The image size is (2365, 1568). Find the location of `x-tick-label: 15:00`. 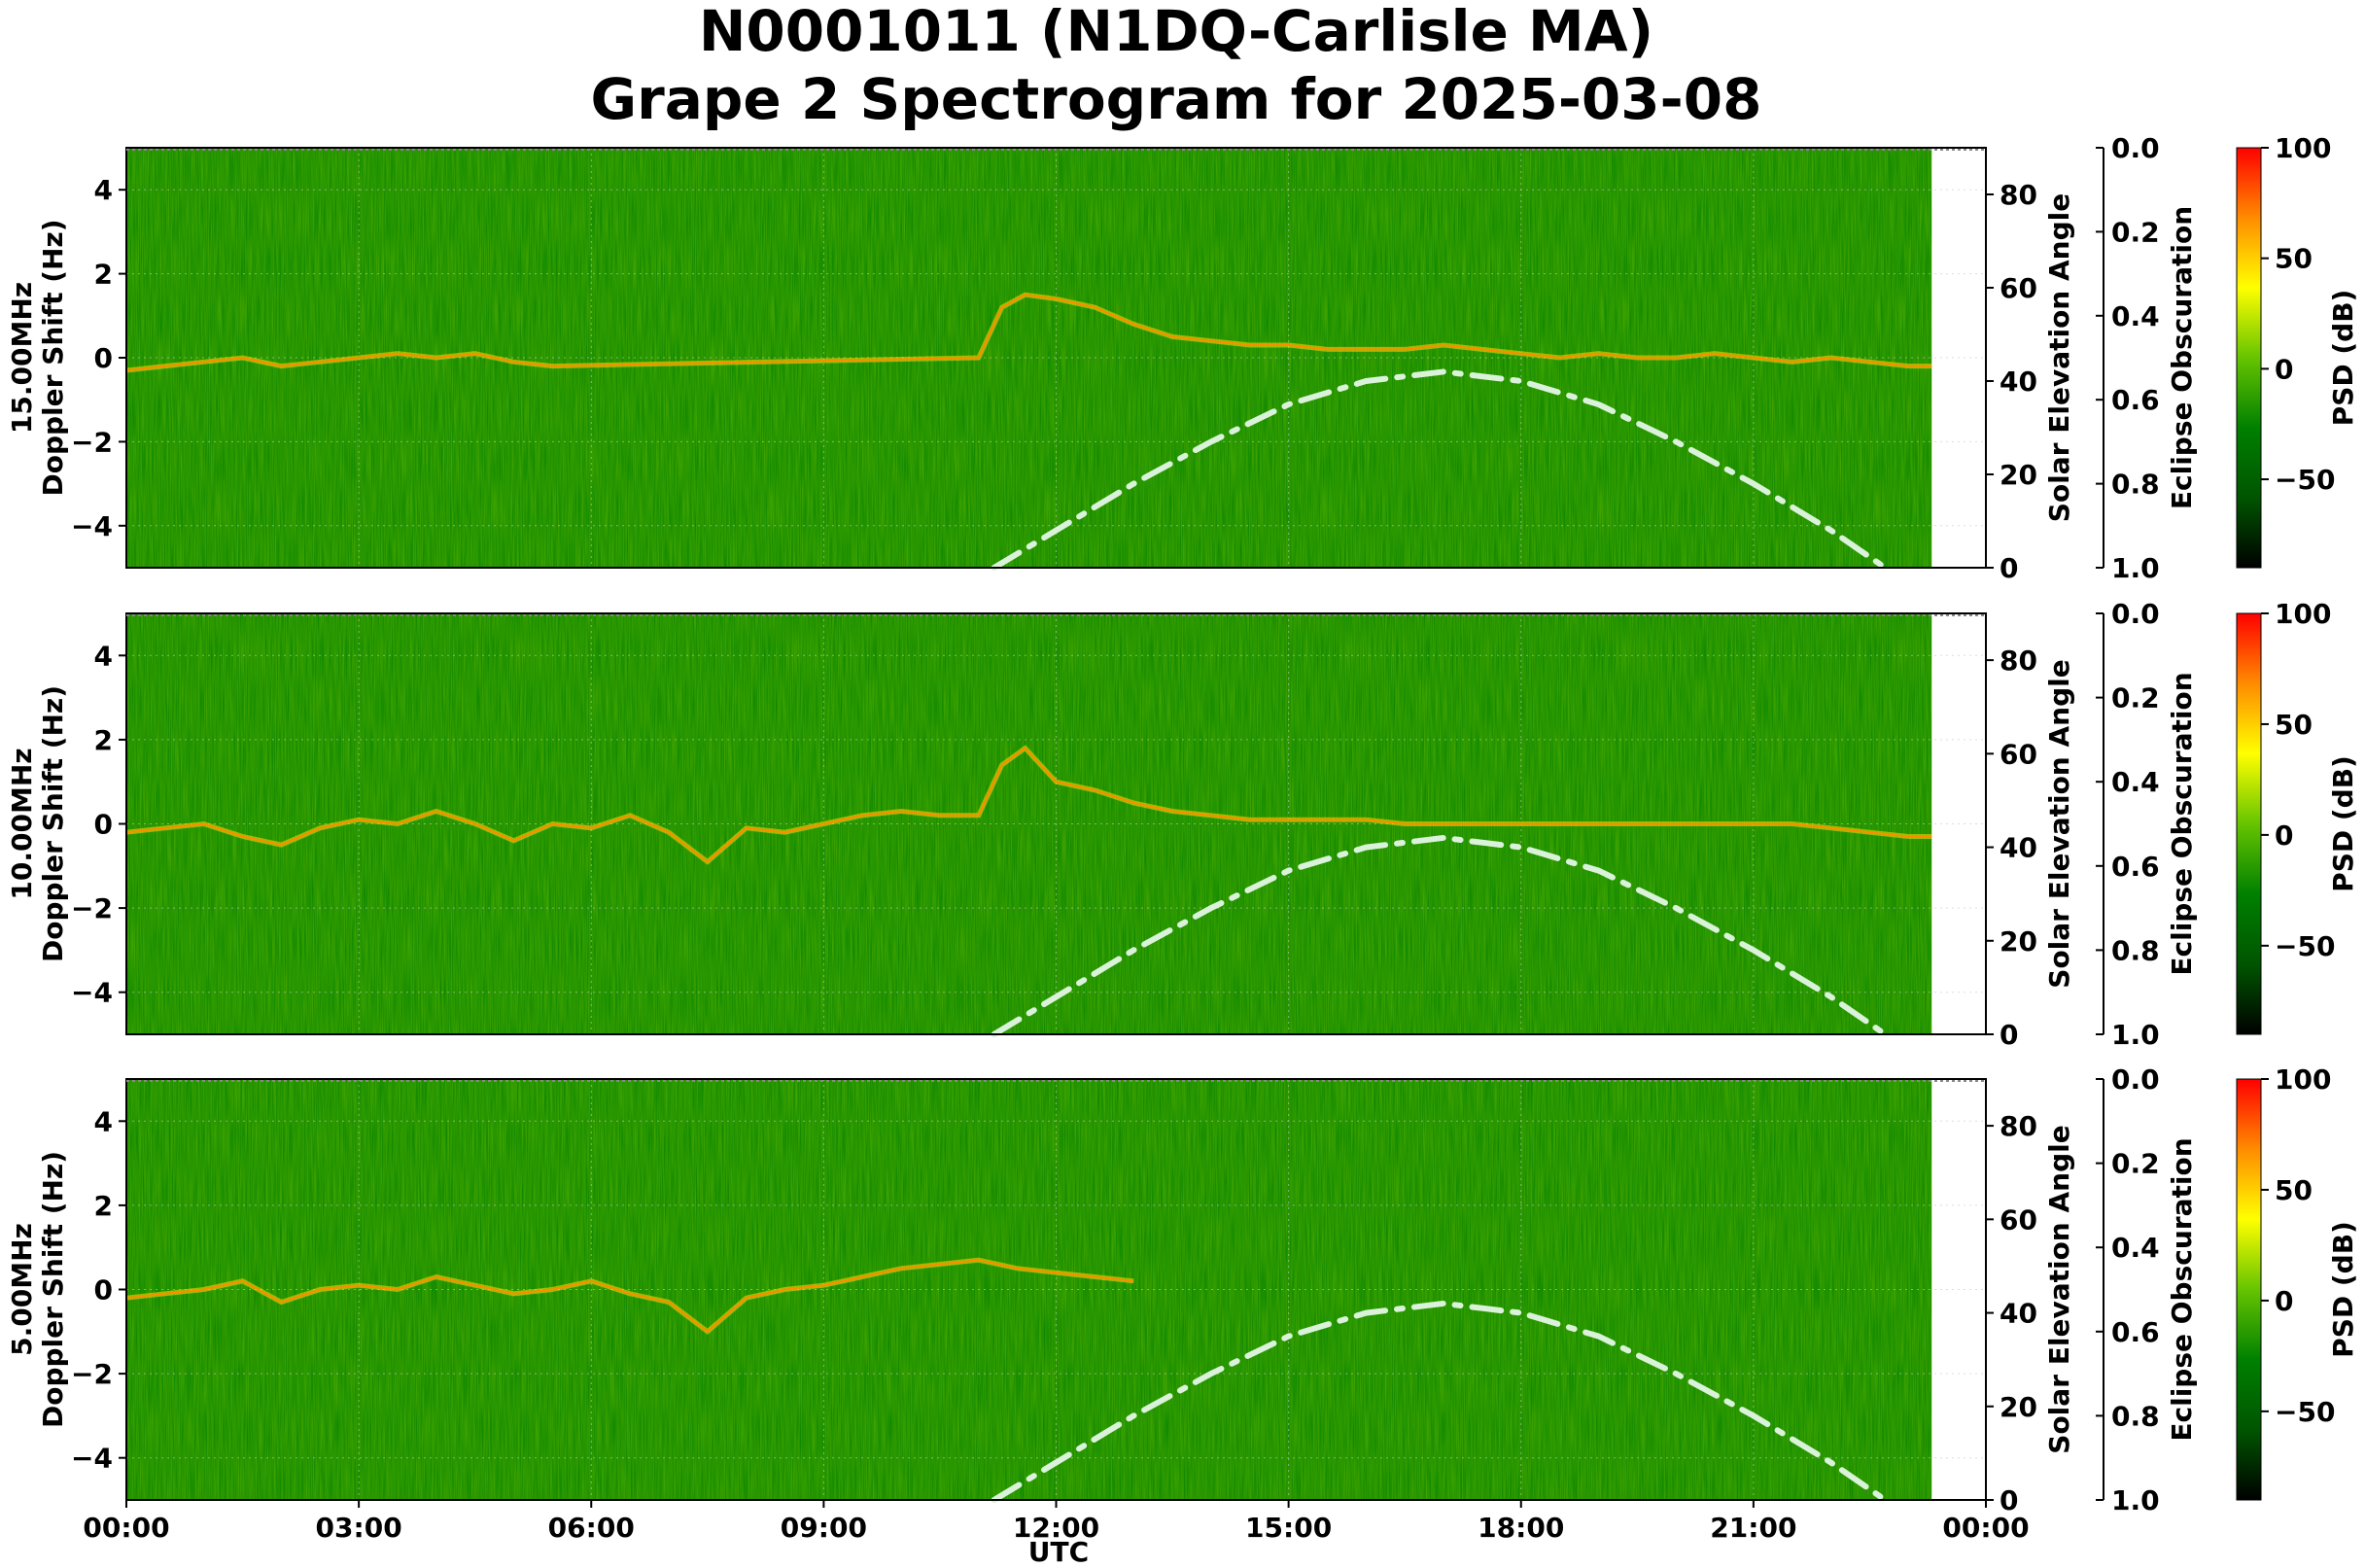

x-tick-label: 15:00 is located at coordinates (1288, 1528).